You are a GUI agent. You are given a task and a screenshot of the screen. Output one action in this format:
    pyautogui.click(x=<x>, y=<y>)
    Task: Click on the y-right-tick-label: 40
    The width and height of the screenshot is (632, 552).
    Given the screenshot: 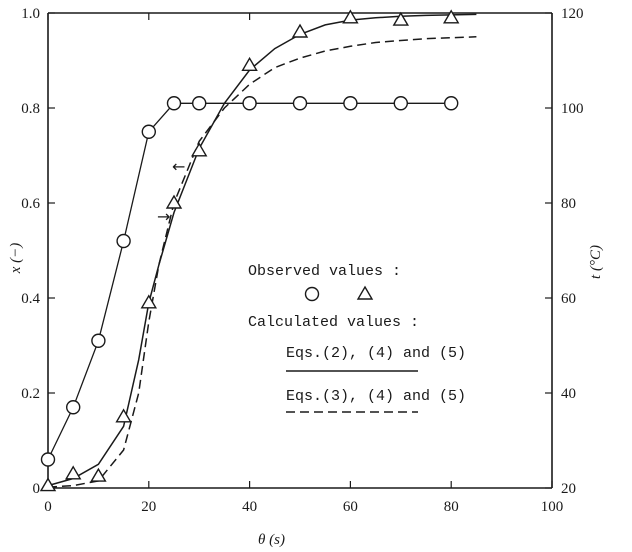 What is the action you would take?
    pyautogui.click(x=568, y=394)
    